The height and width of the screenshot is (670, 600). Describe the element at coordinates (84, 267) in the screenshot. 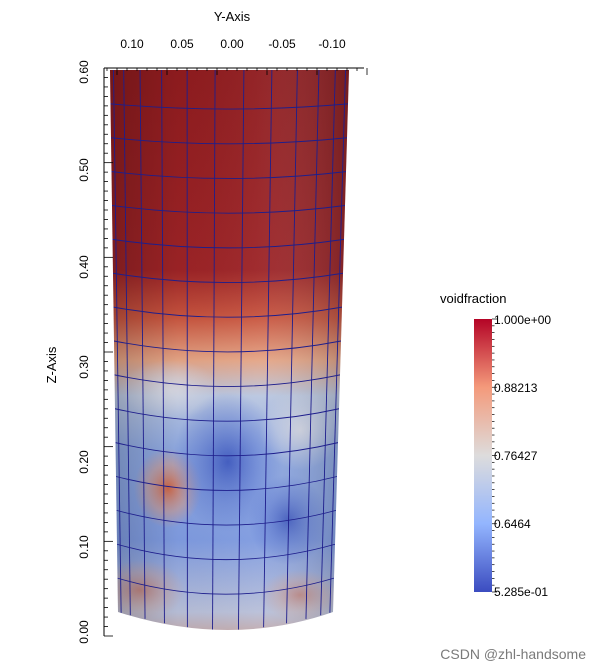

I see `z-tick-label: 0.40` at that location.